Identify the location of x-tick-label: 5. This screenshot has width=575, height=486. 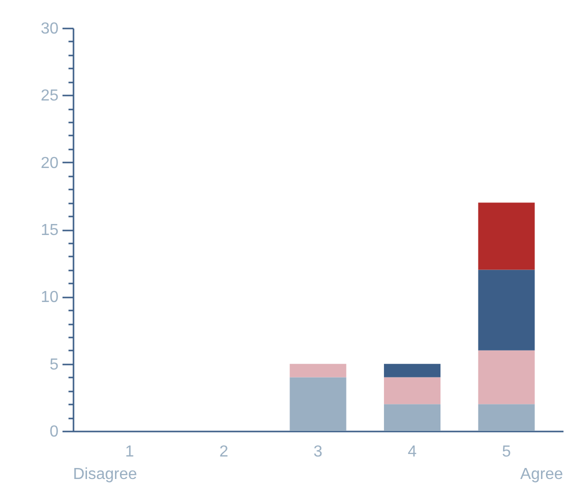
(507, 452).